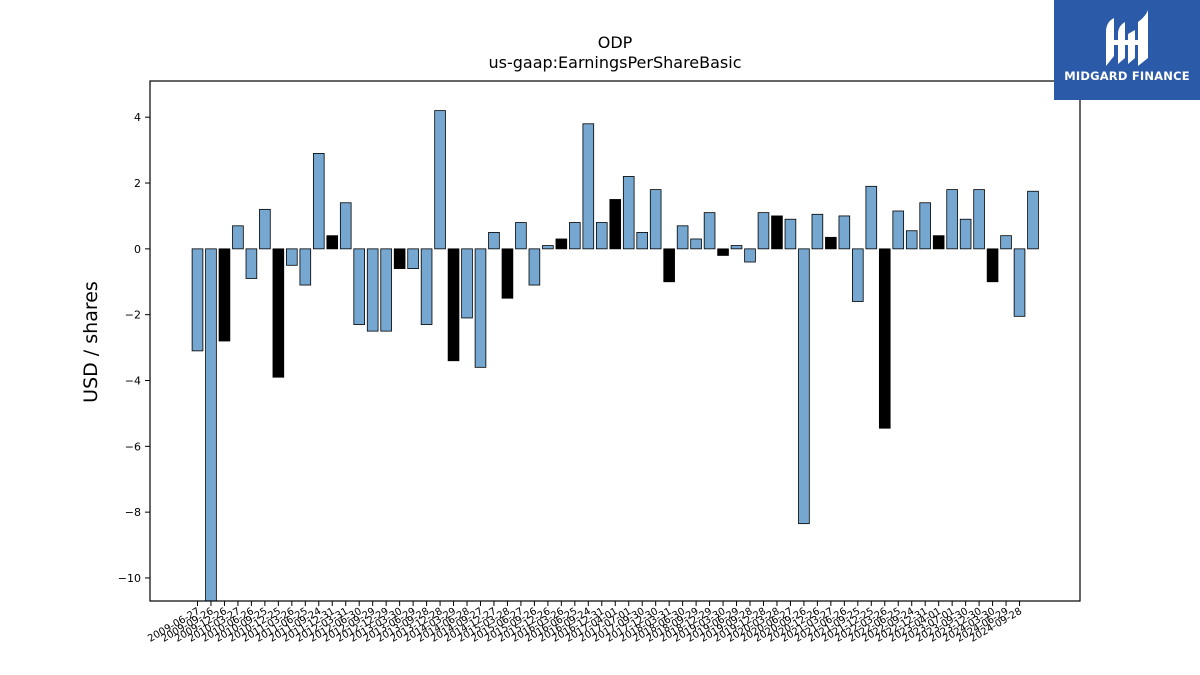 Image resolution: width=1200 pixels, height=675 pixels. What do you see at coordinates (1127, 38) in the screenshot?
I see `midgard-logo-icon` at bounding box center [1127, 38].